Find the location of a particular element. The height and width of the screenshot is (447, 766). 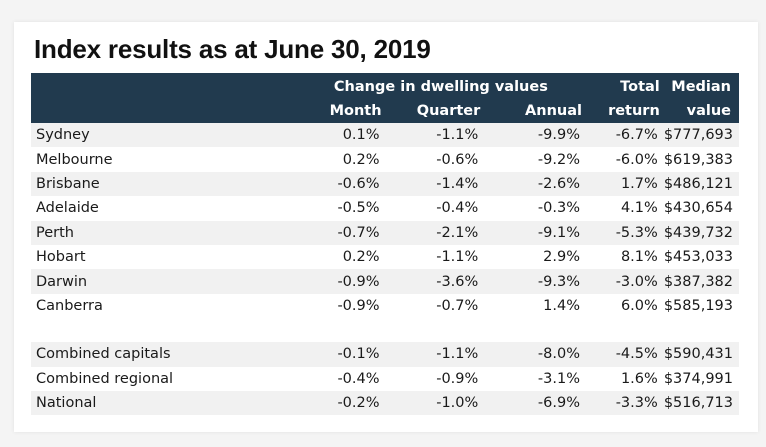

header-quarter: Quarter is located at coordinates (435, 111).